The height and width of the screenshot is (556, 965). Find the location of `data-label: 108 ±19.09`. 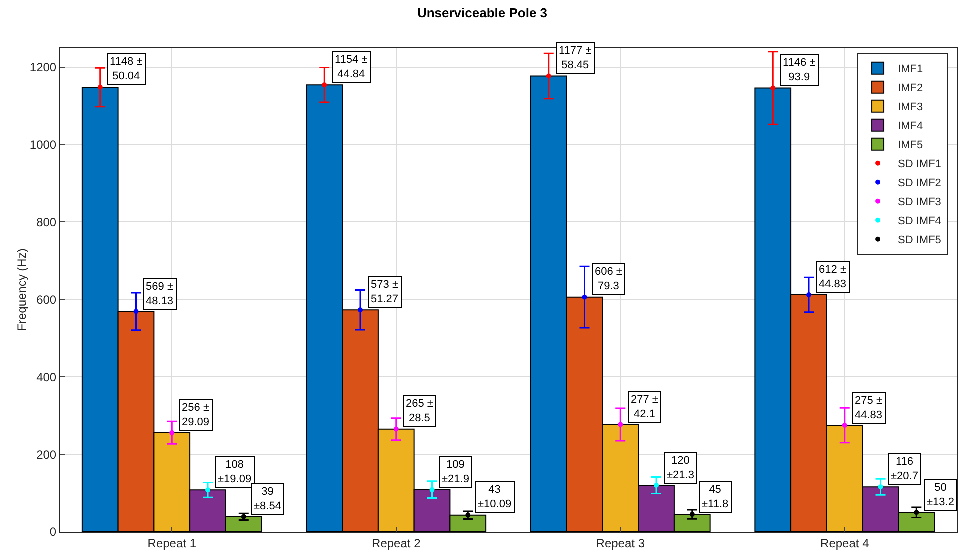

data-label: 108 ±19.09 is located at coordinates (235, 472).